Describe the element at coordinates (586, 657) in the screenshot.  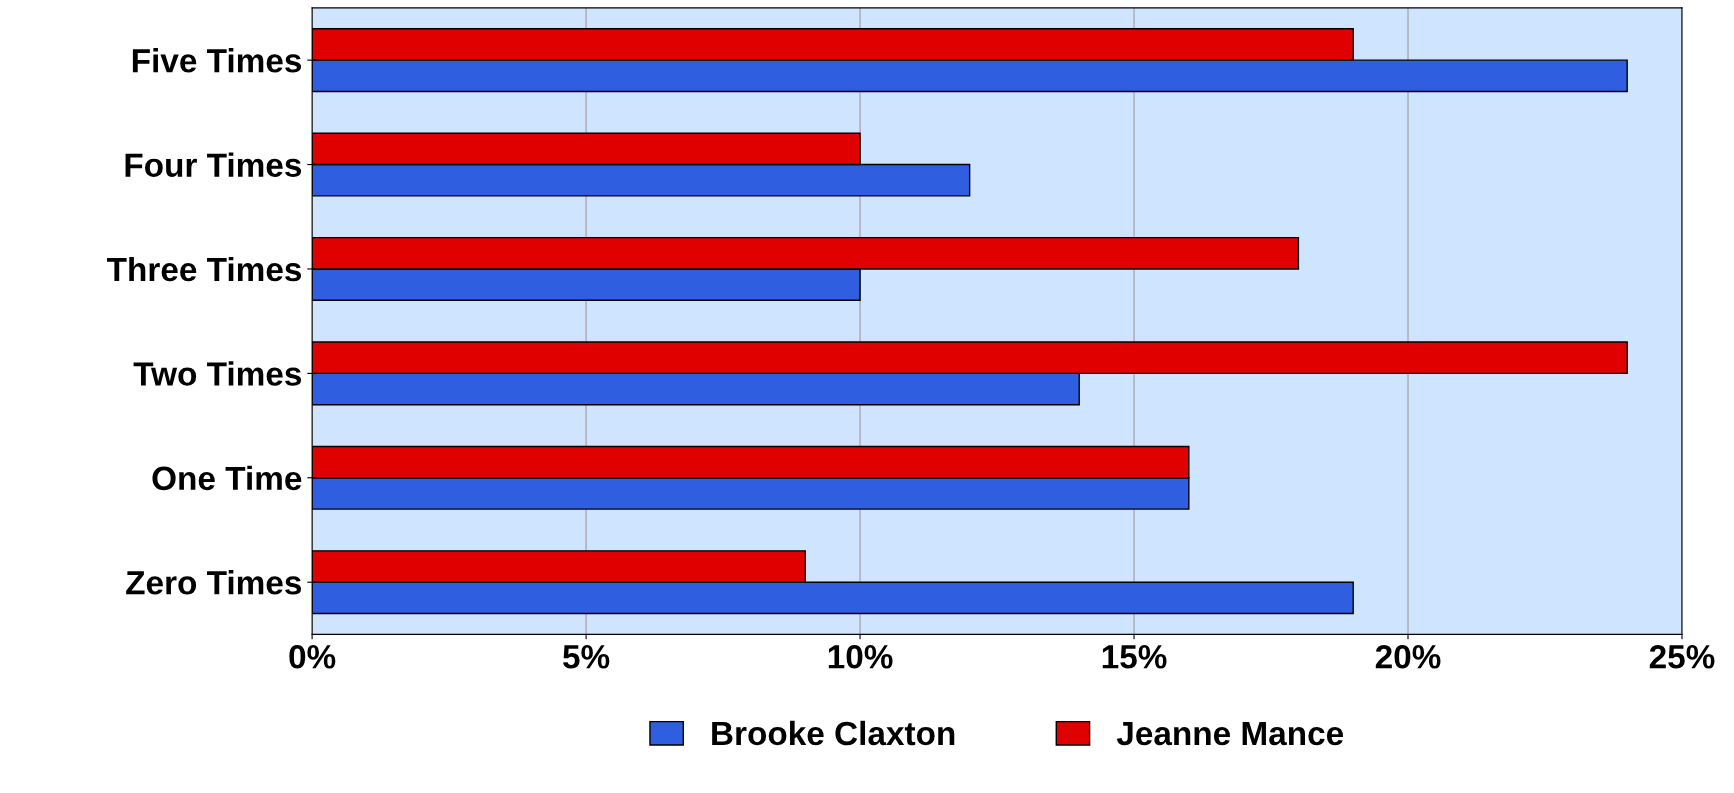
I see `x-tick-label: 5%` at that location.